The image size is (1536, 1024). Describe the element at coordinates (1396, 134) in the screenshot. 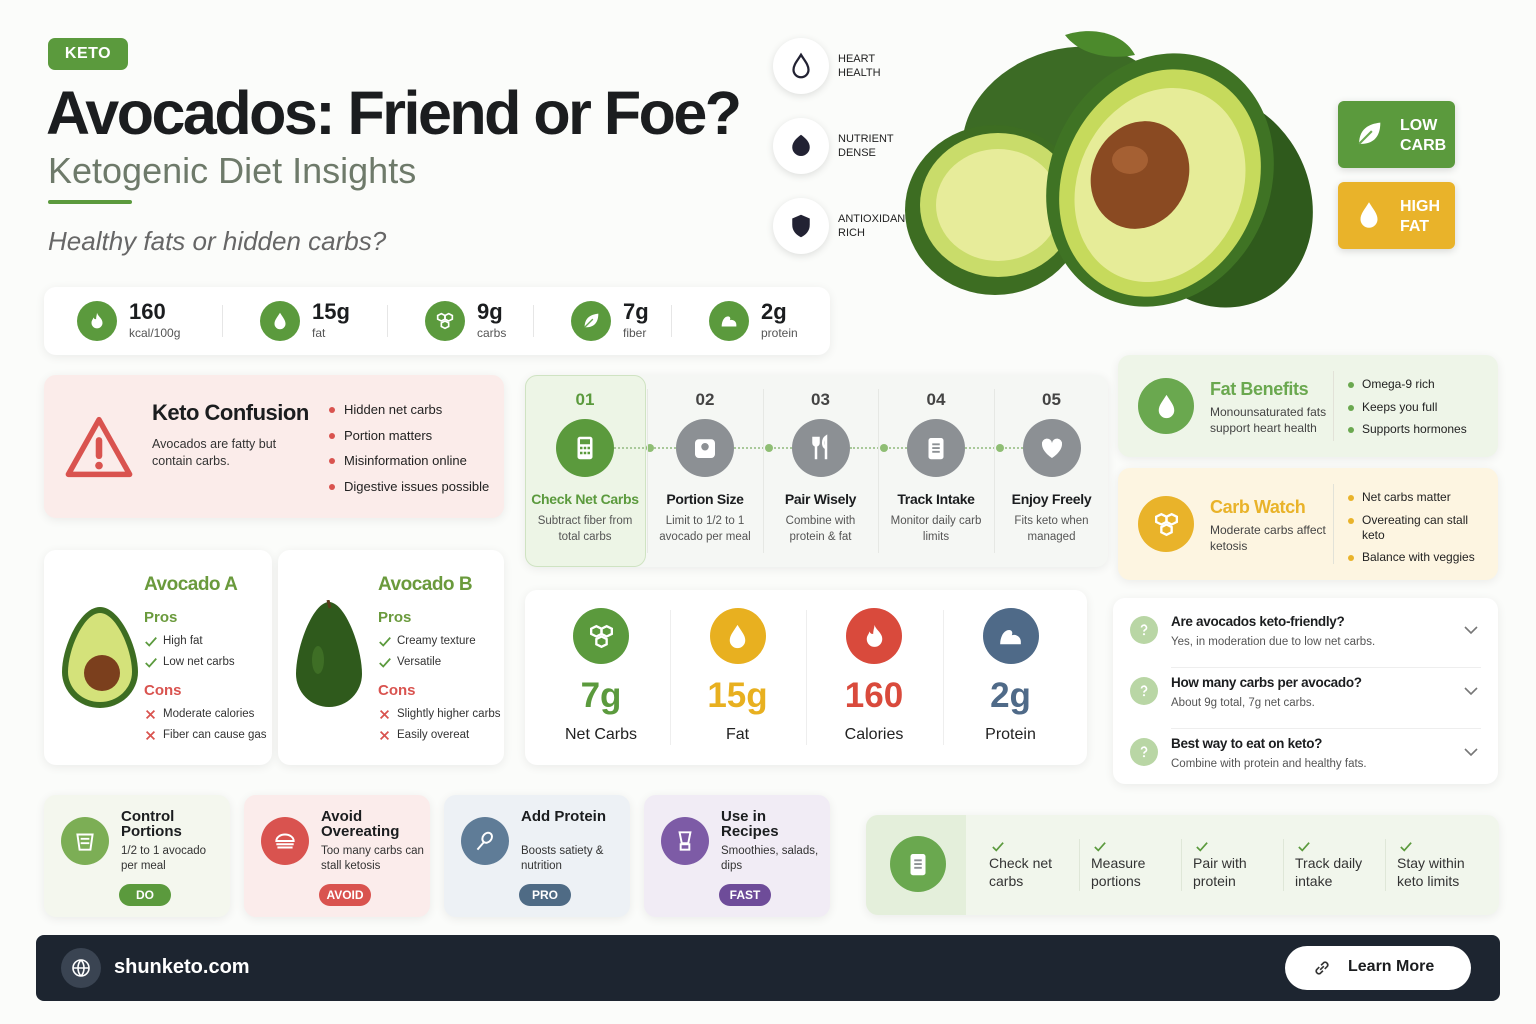

I see `tag: LOW CARB` at that location.